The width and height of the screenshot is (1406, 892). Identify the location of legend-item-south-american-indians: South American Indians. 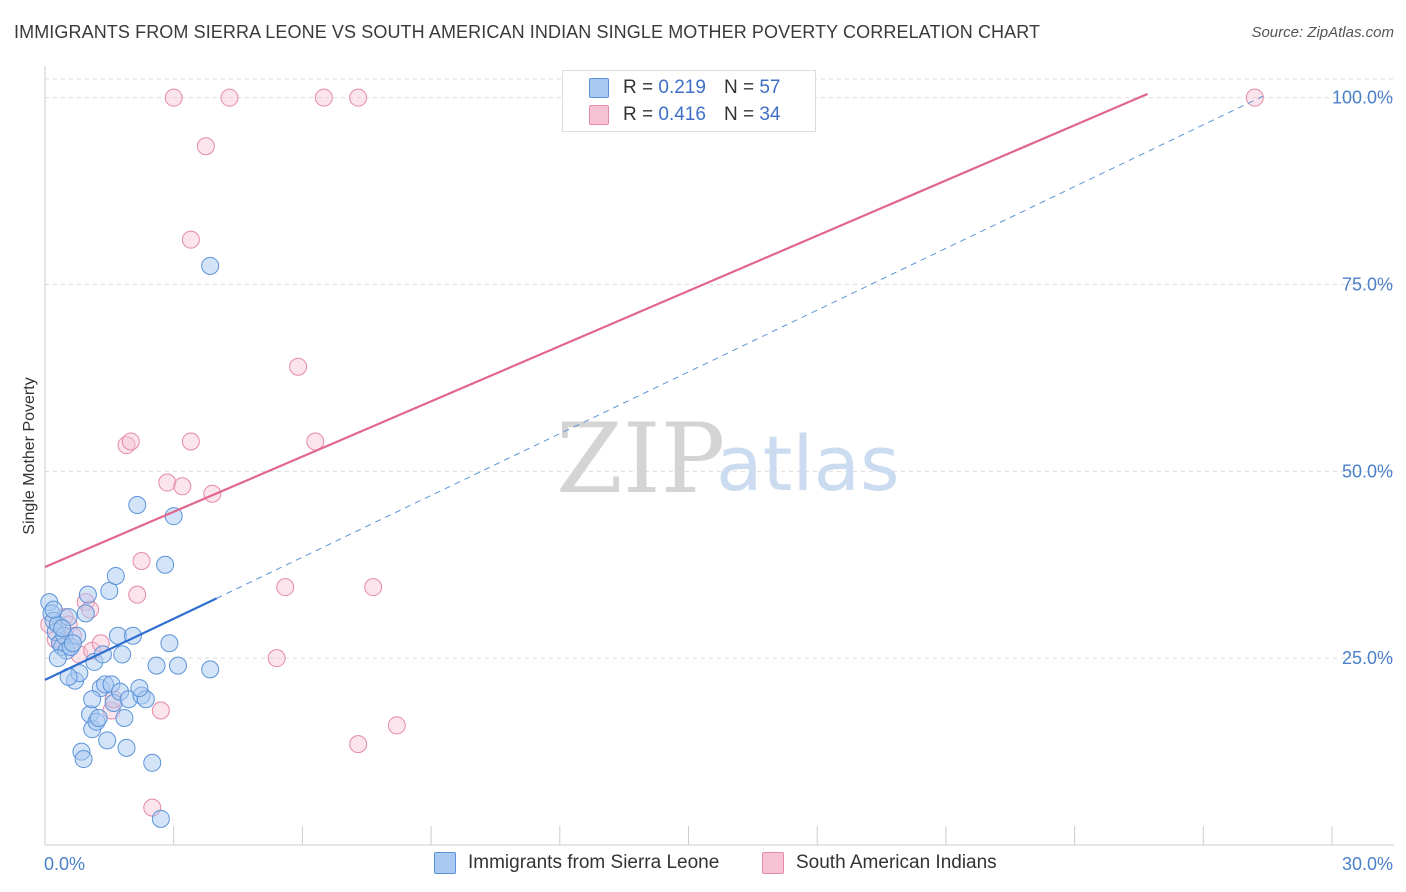
(879, 863).